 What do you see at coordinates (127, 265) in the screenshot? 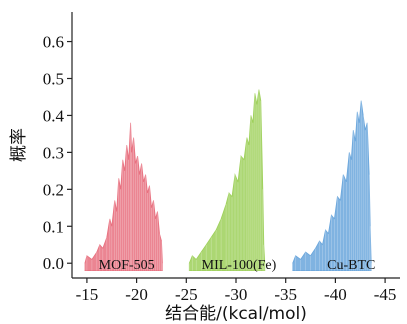
I see `series-label: MOF-505` at bounding box center [127, 265].